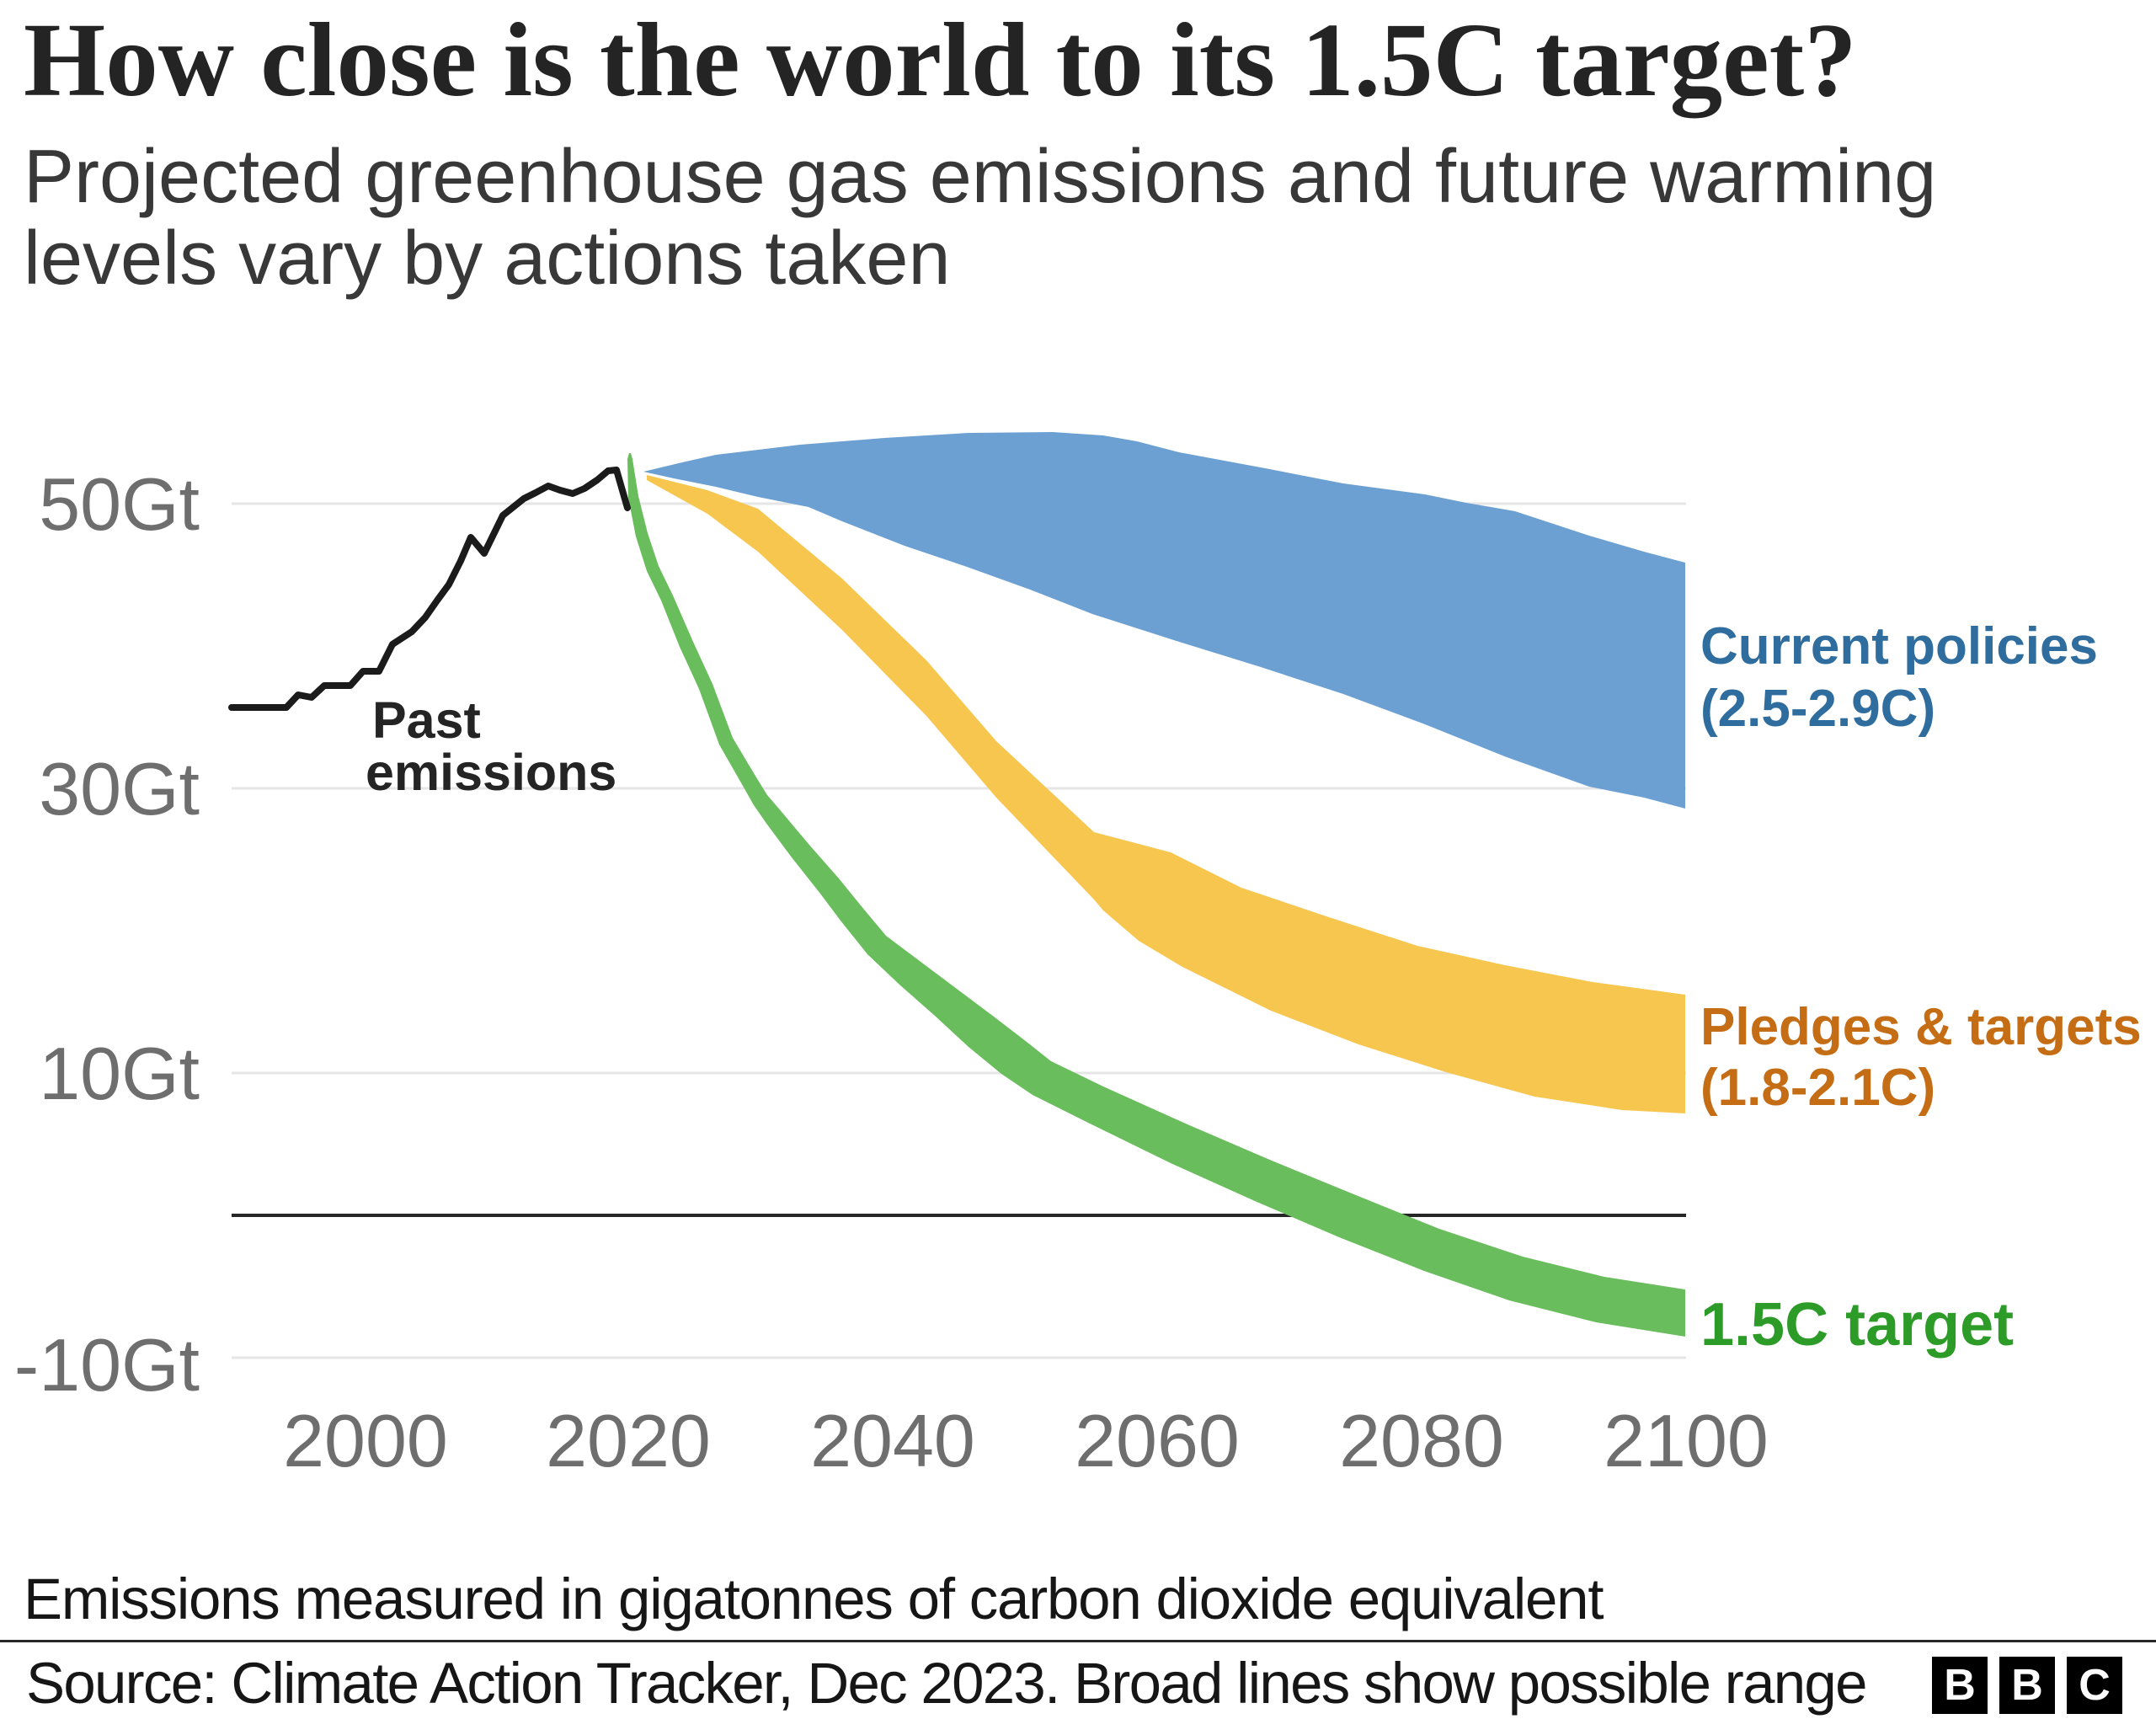 The height and width of the screenshot is (1719, 2156). Describe the element at coordinates (1157, 1440) in the screenshot. I see `svg-text: 2060` at that location.